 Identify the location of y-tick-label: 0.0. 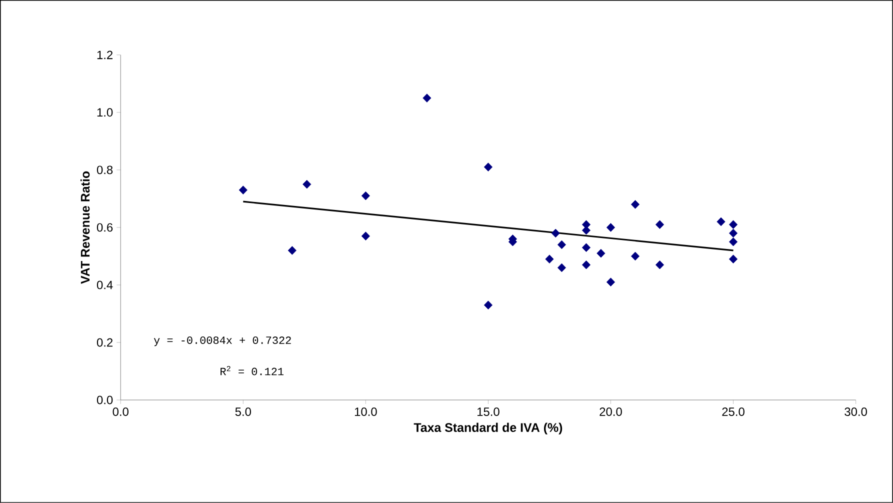
(104, 400).